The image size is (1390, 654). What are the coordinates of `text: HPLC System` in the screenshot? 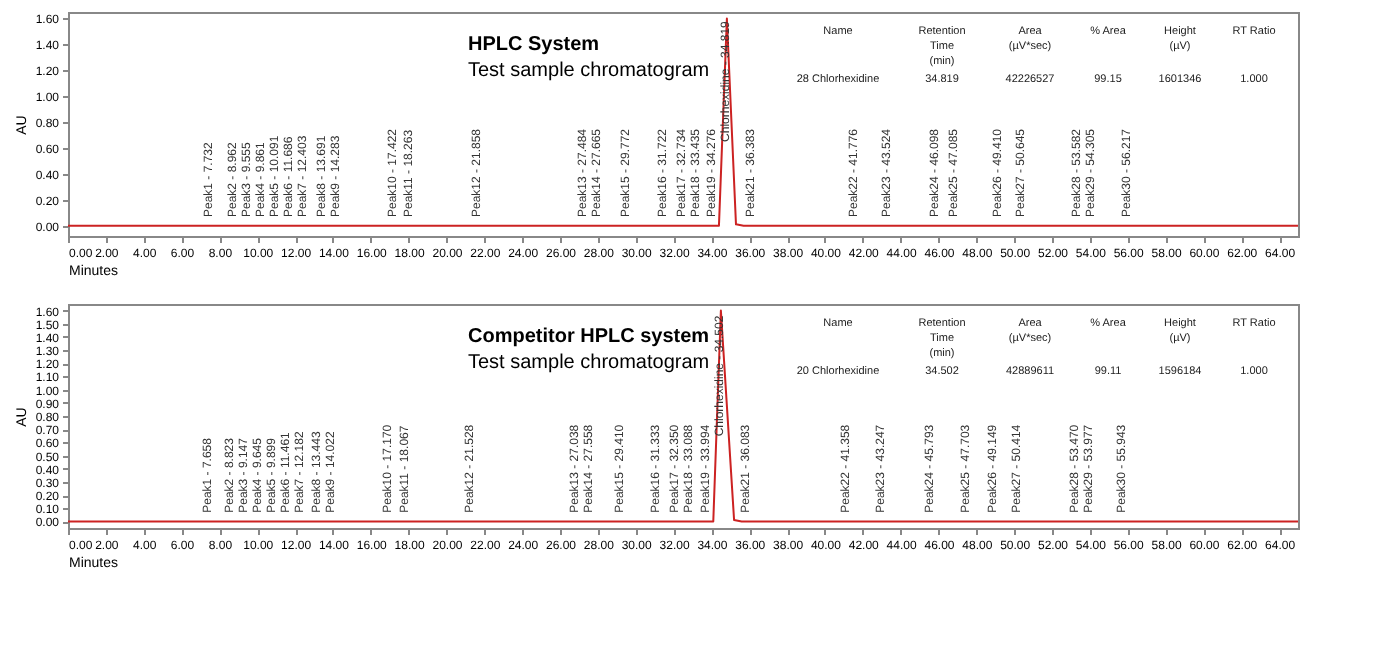 It's located at (534, 45).